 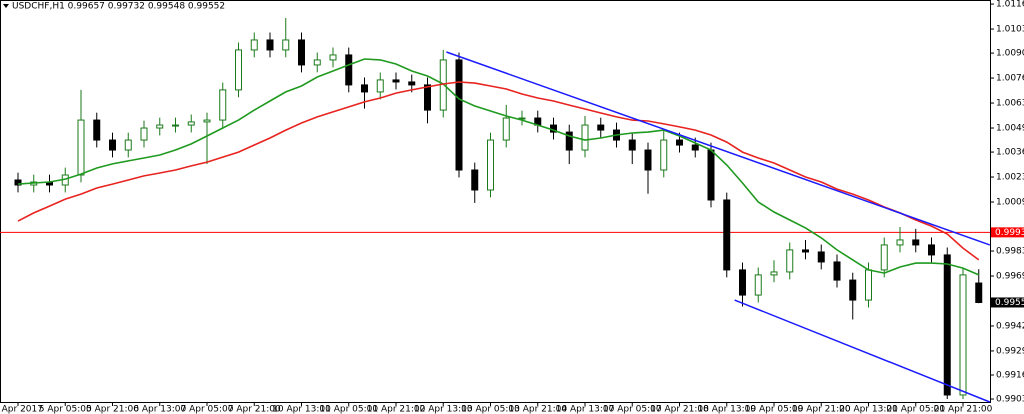 I want to click on x-tick-label: 11 Apr 05:00, so click(x=348, y=409).